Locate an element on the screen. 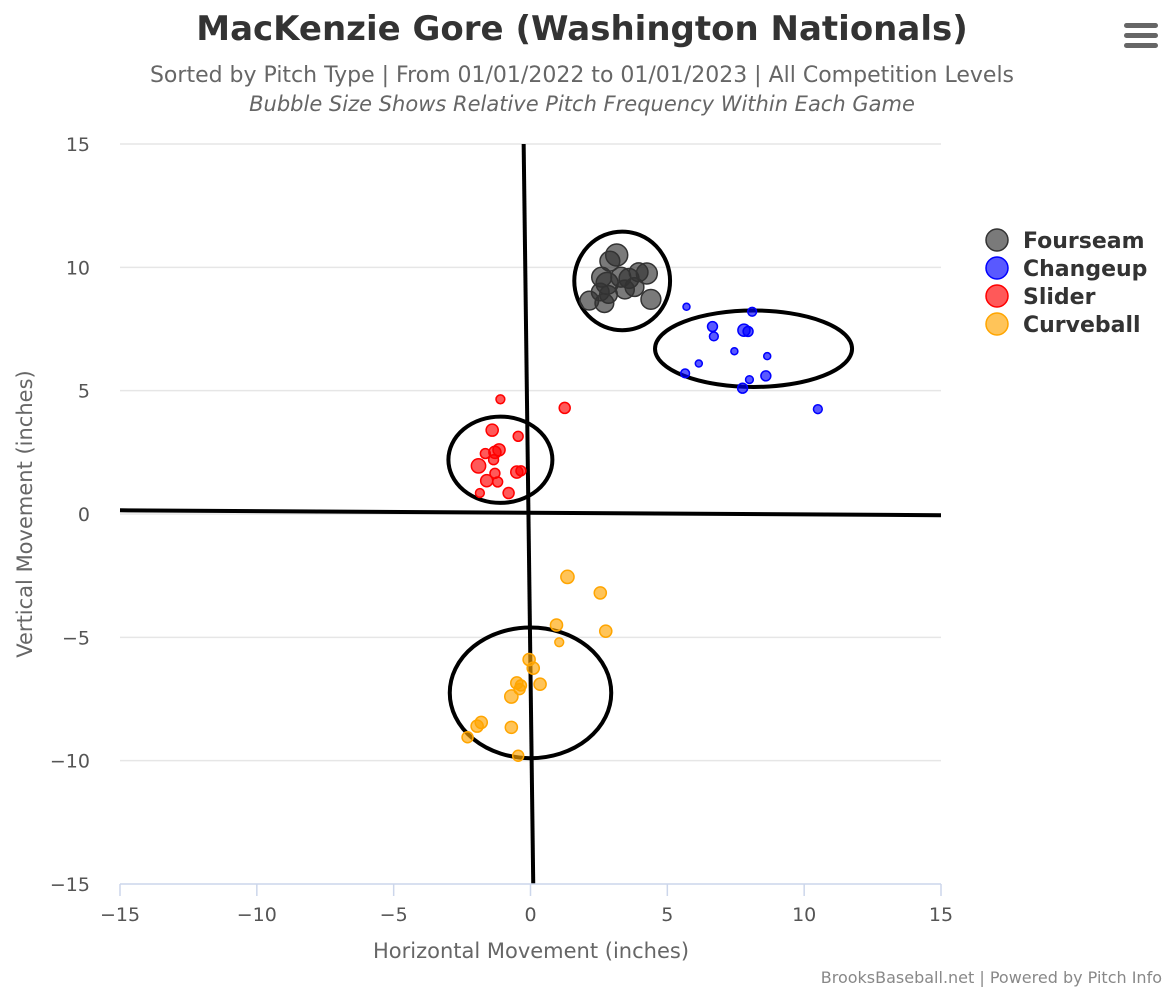 This screenshot has width=1175, height=992. legend-item-slider: Slider is located at coordinates (1040, 297).